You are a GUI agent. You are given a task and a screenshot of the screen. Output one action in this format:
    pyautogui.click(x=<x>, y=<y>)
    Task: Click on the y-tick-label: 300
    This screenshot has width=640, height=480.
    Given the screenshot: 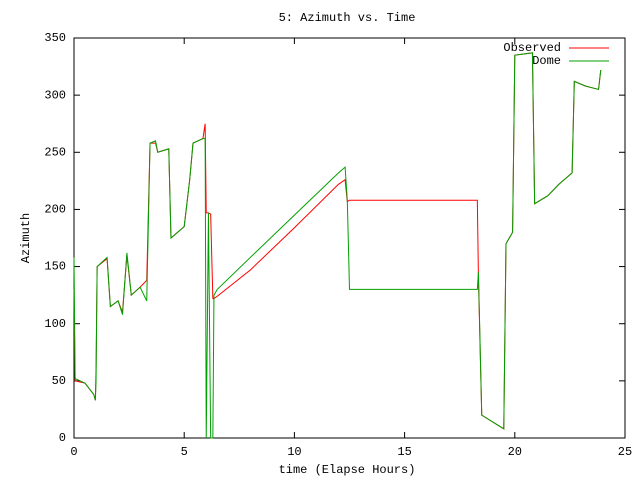 What is the action you would take?
    pyautogui.click(x=55, y=95)
    